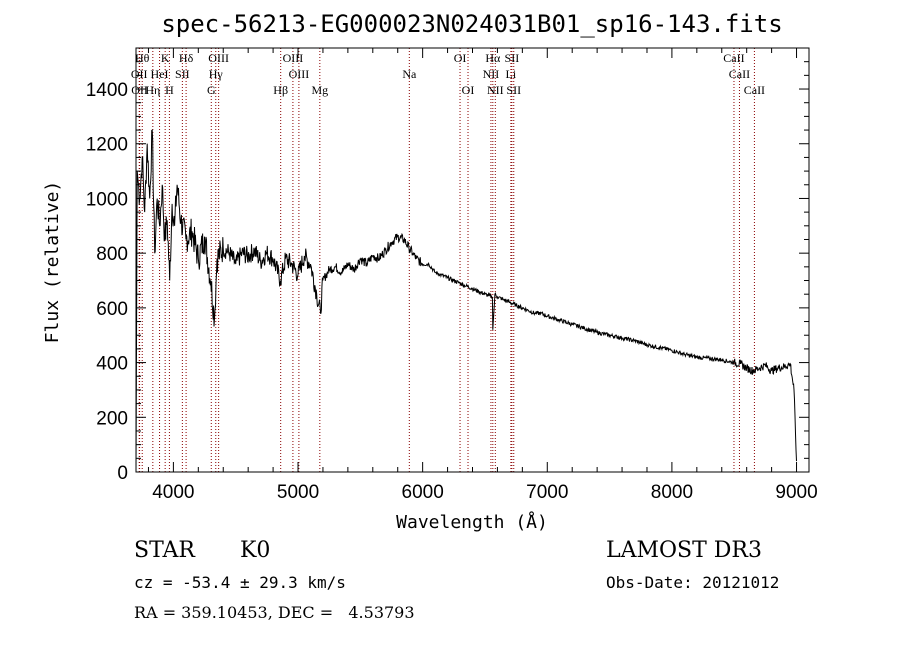 Image resolution: width=900 pixels, height=649 pixels. I want to click on line-label: HeI, so click(160, 74).